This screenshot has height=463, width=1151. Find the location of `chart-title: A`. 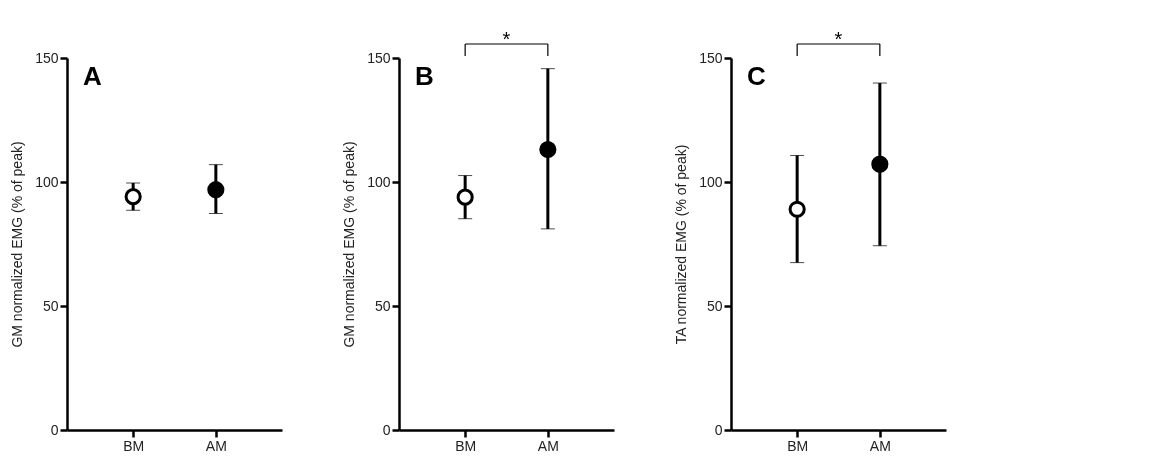

chart-title: A is located at coordinates (92, 76).